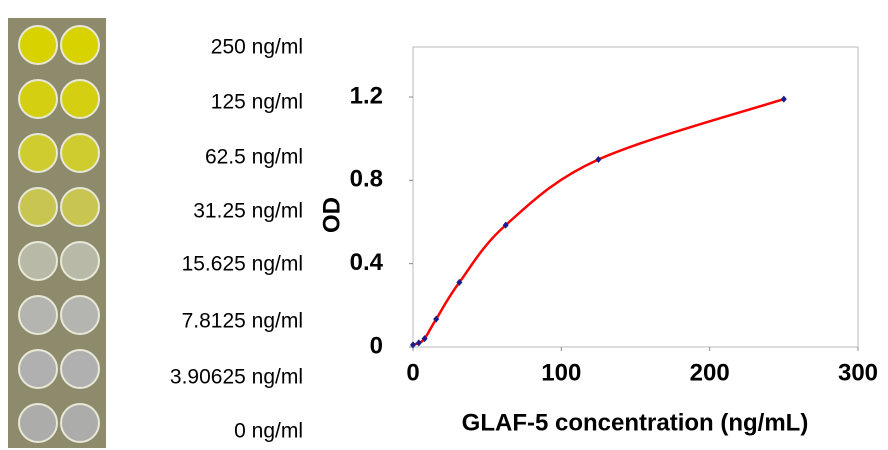 The width and height of the screenshot is (888, 450). Describe the element at coordinates (331, 215) in the screenshot. I see `y-axis-label: OD` at that location.